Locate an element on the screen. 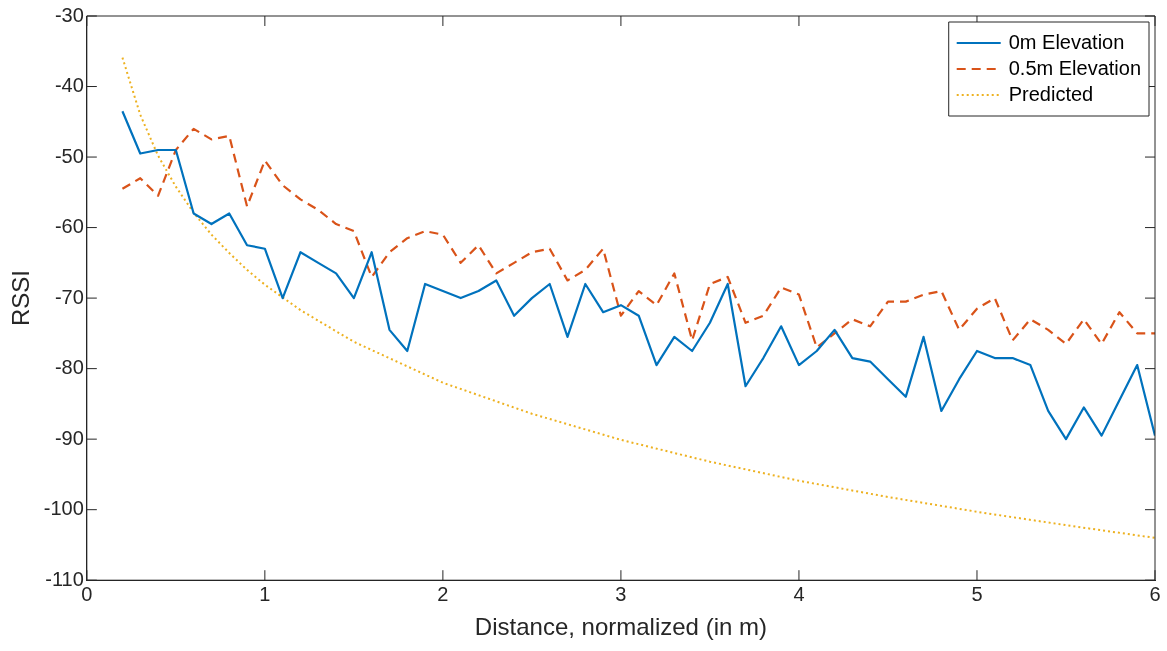  x-tick-label: 2 is located at coordinates (443, 593).